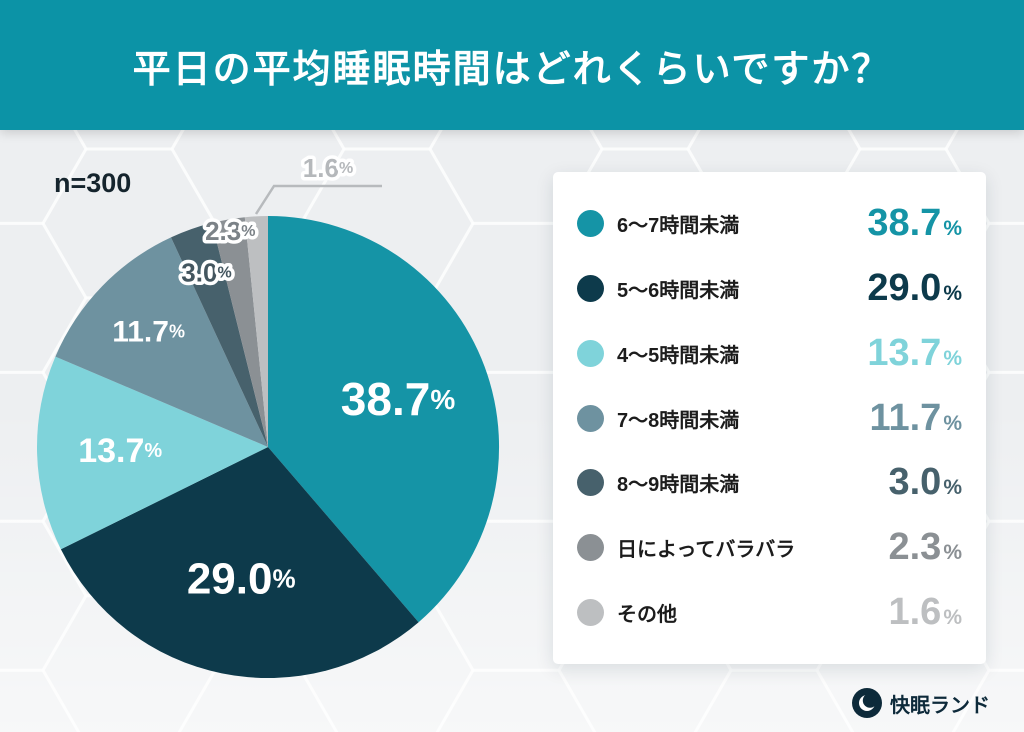  Describe the element at coordinates (925, 612) in the screenshot. I see `legend-value: 1.6%` at that location.